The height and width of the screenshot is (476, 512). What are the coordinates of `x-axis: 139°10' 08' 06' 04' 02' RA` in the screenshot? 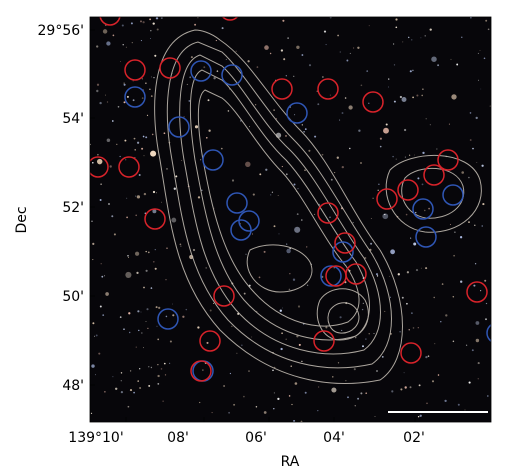 It's located at (246, 443).